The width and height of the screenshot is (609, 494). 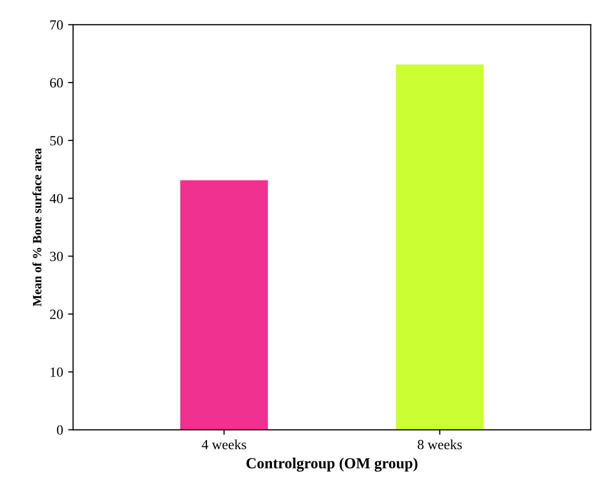 What do you see at coordinates (56, 314) in the screenshot?
I see `y-tick-label: 20` at bounding box center [56, 314].